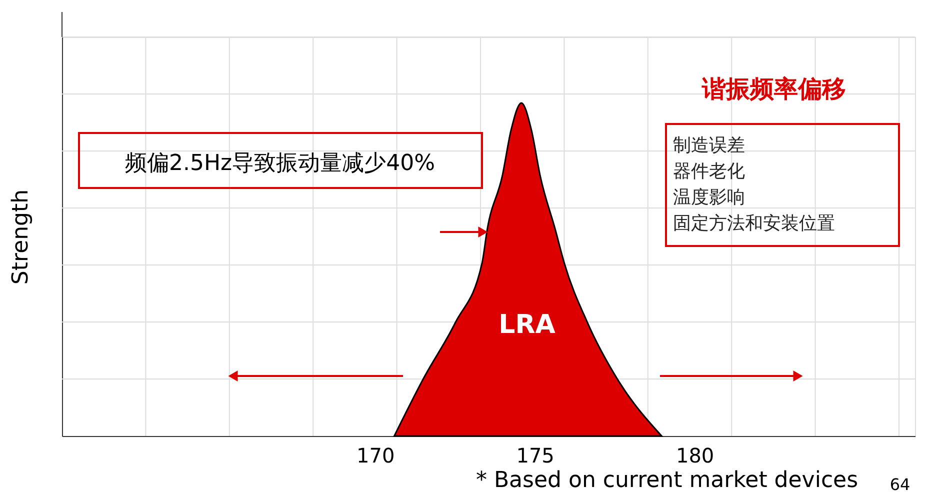  What do you see at coordinates (280, 163) in the screenshot?
I see `annotation: 频偏2.5Hz导致振动量减少40%` at bounding box center [280, 163].